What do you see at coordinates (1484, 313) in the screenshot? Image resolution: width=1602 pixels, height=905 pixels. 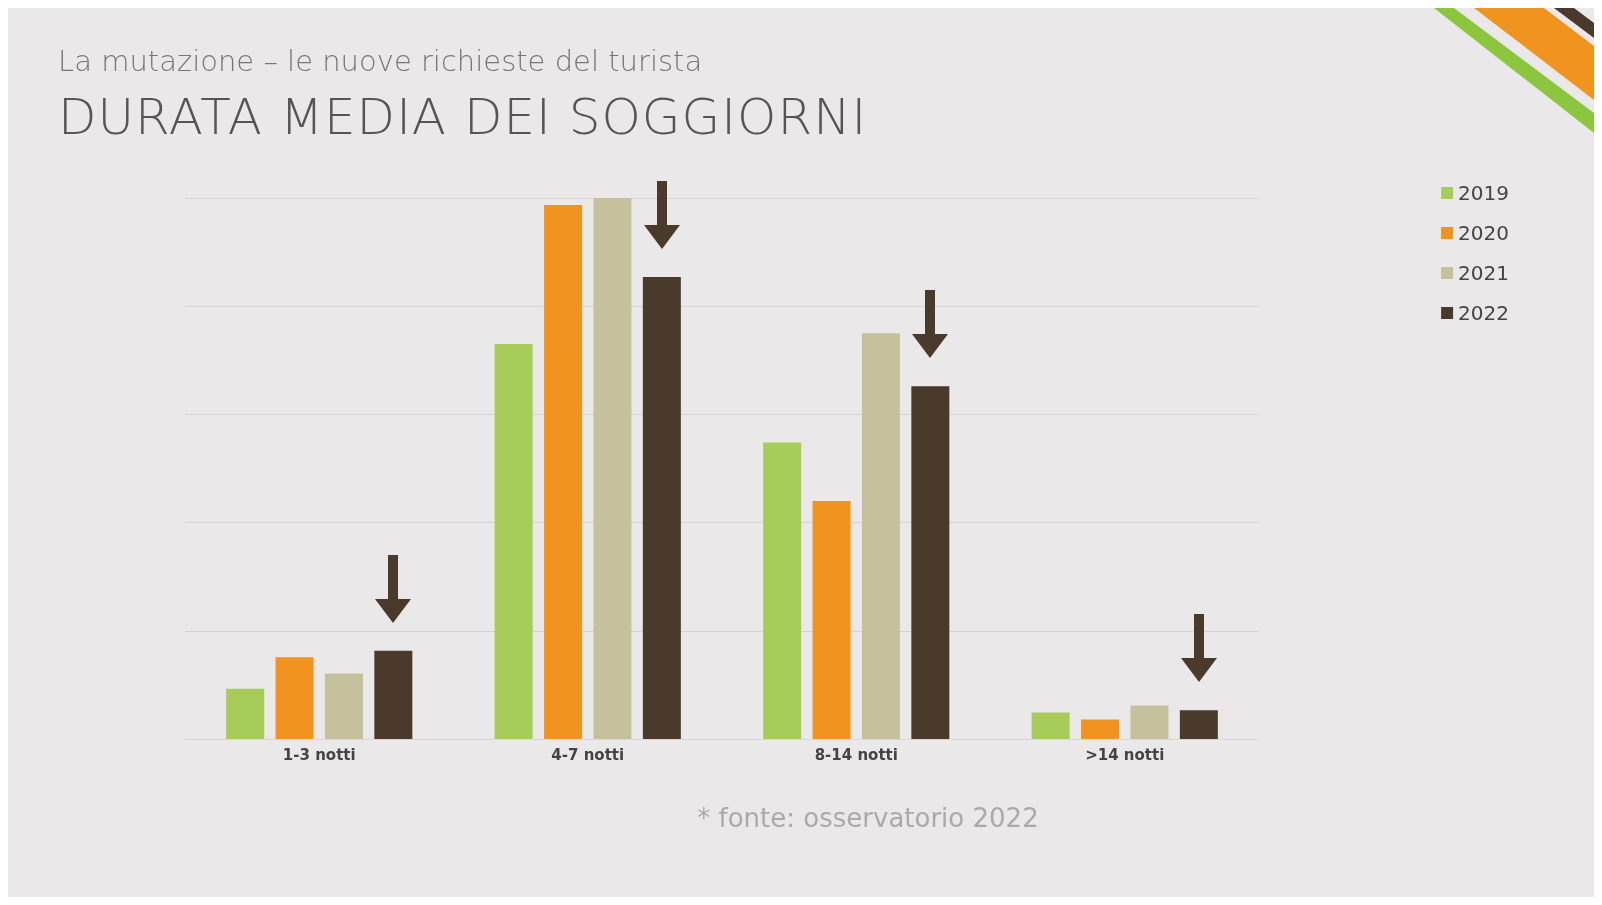 I see `legend-label: 2022` at bounding box center [1484, 313].